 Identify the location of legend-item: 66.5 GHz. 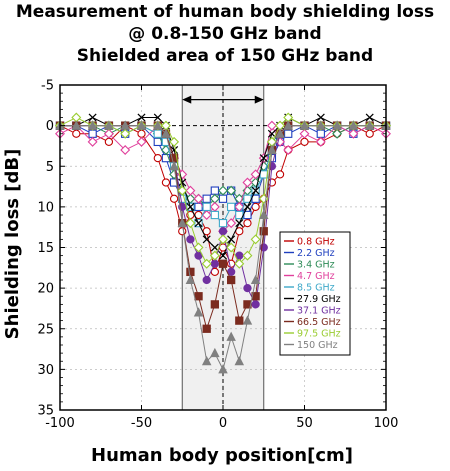
(312, 322).